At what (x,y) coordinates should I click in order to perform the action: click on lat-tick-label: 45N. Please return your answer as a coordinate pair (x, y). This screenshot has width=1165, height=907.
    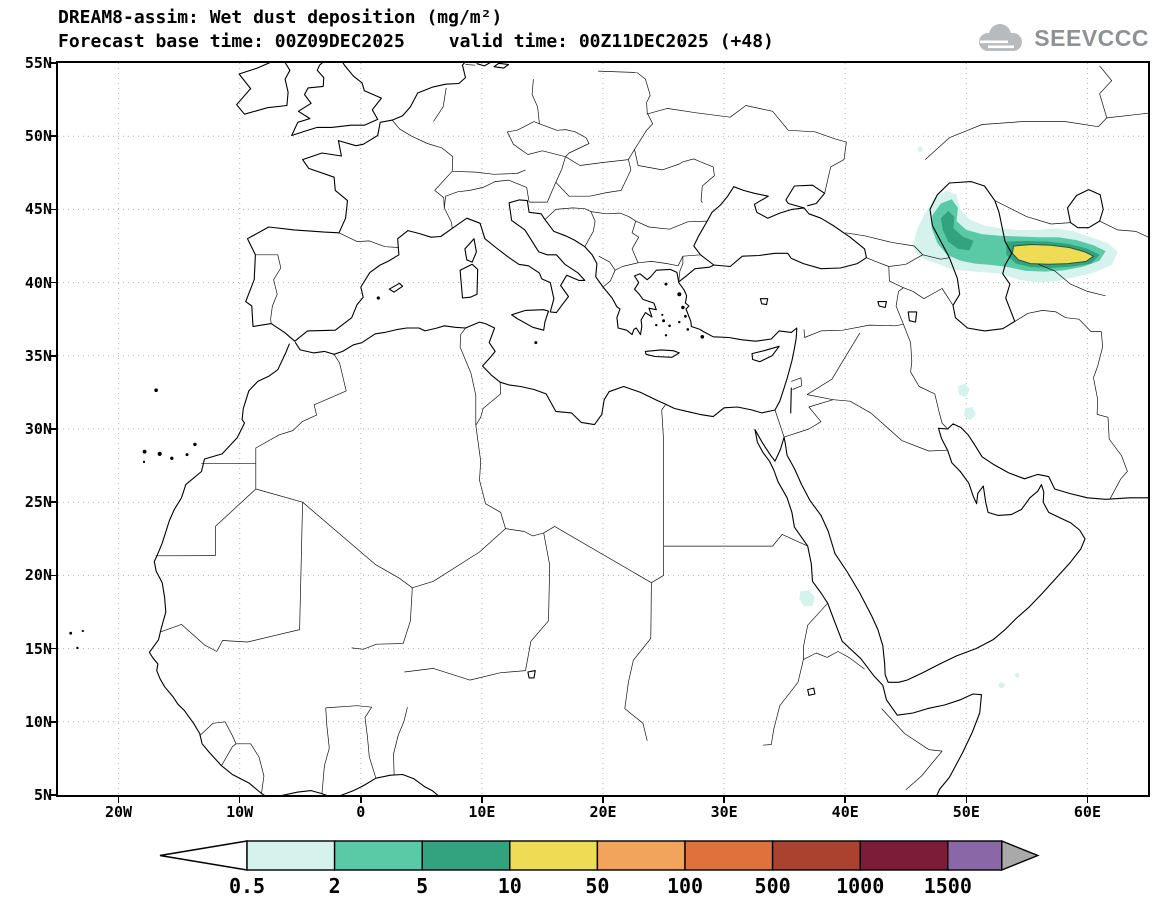
    Looking at the image, I should click on (38, 209).